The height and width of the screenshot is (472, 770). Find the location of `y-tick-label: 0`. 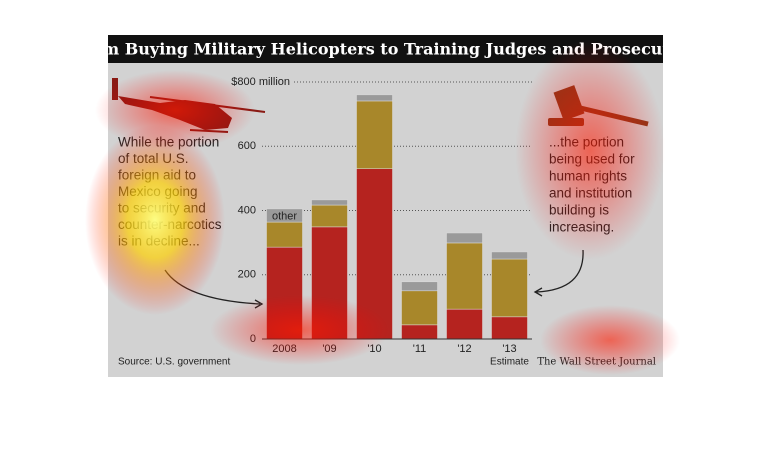

y-tick-label: 0 is located at coordinates (253, 339).